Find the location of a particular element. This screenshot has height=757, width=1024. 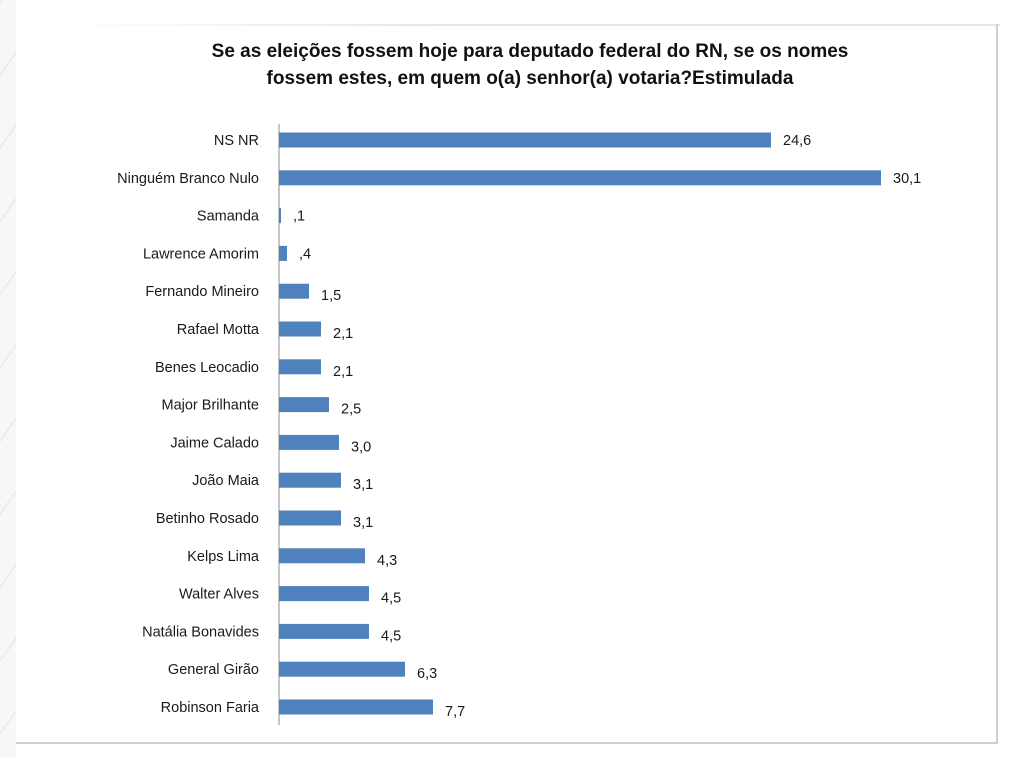

category-label: Major Brilhante is located at coordinates (210, 406).